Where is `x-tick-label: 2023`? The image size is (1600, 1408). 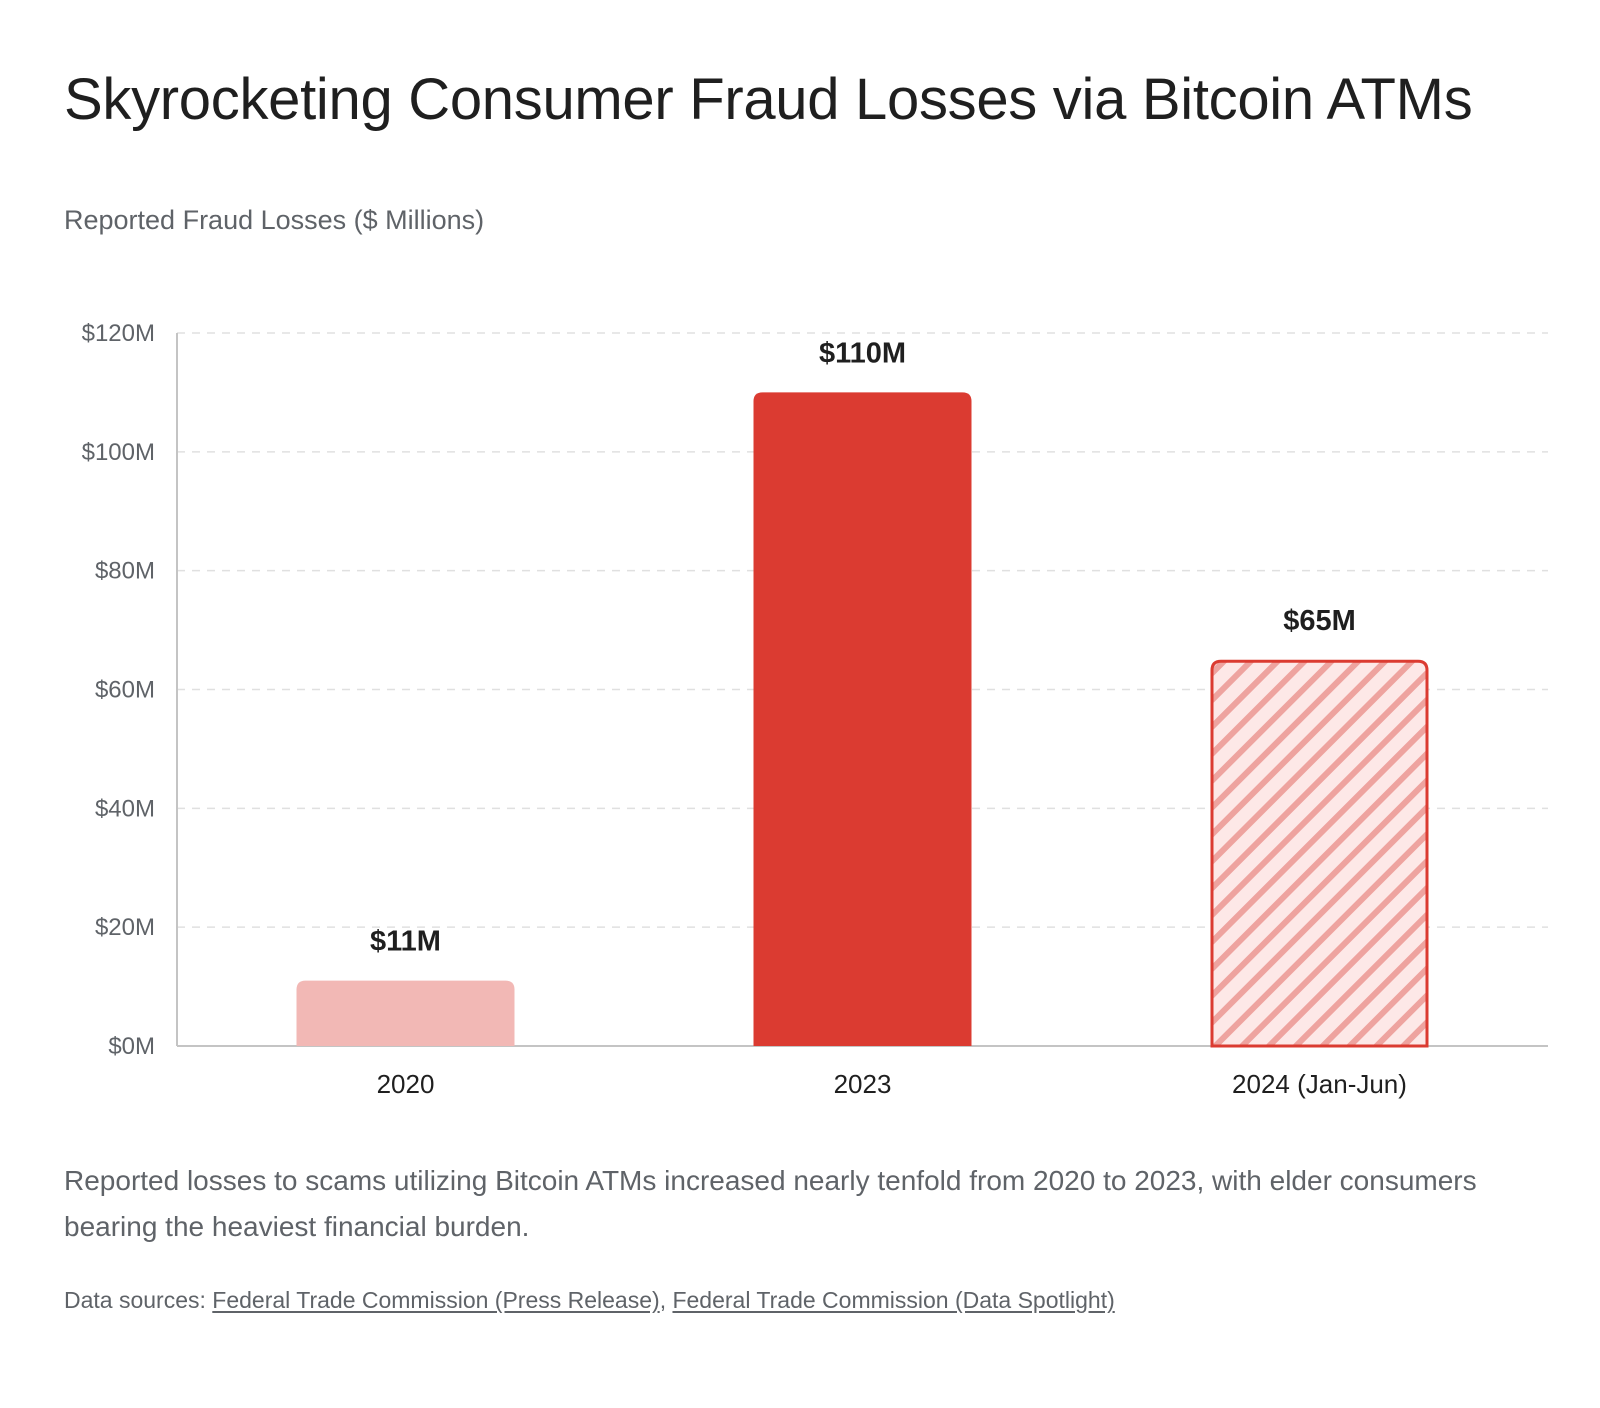 x-tick-label: 2023 is located at coordinates (863, 1084).